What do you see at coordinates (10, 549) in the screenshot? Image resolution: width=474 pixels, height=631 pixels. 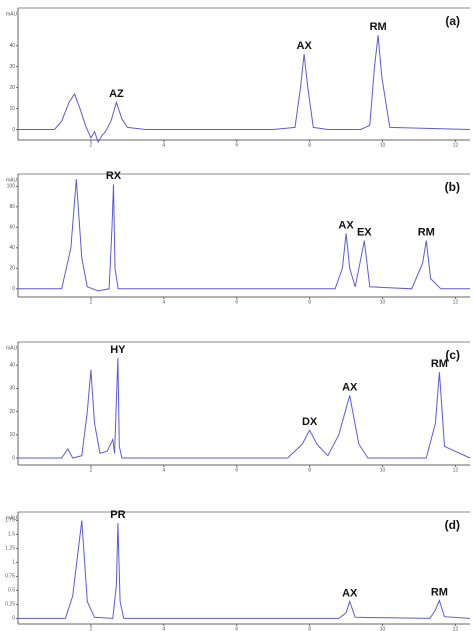 I see `y-tick-label: 1.25` at bounding box center [10, 549].